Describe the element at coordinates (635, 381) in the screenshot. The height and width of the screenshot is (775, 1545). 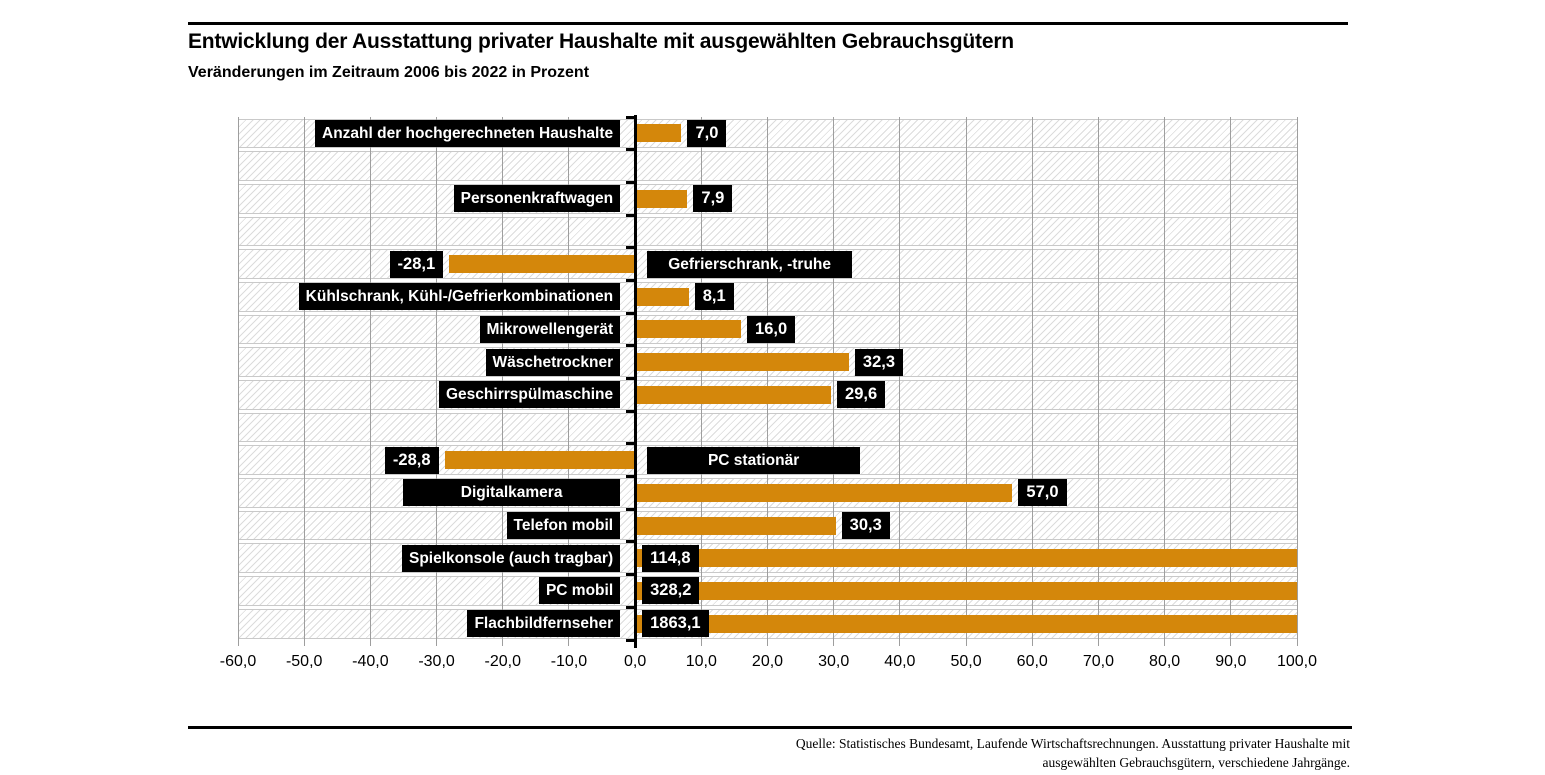
I see `zero-axis` at that location.